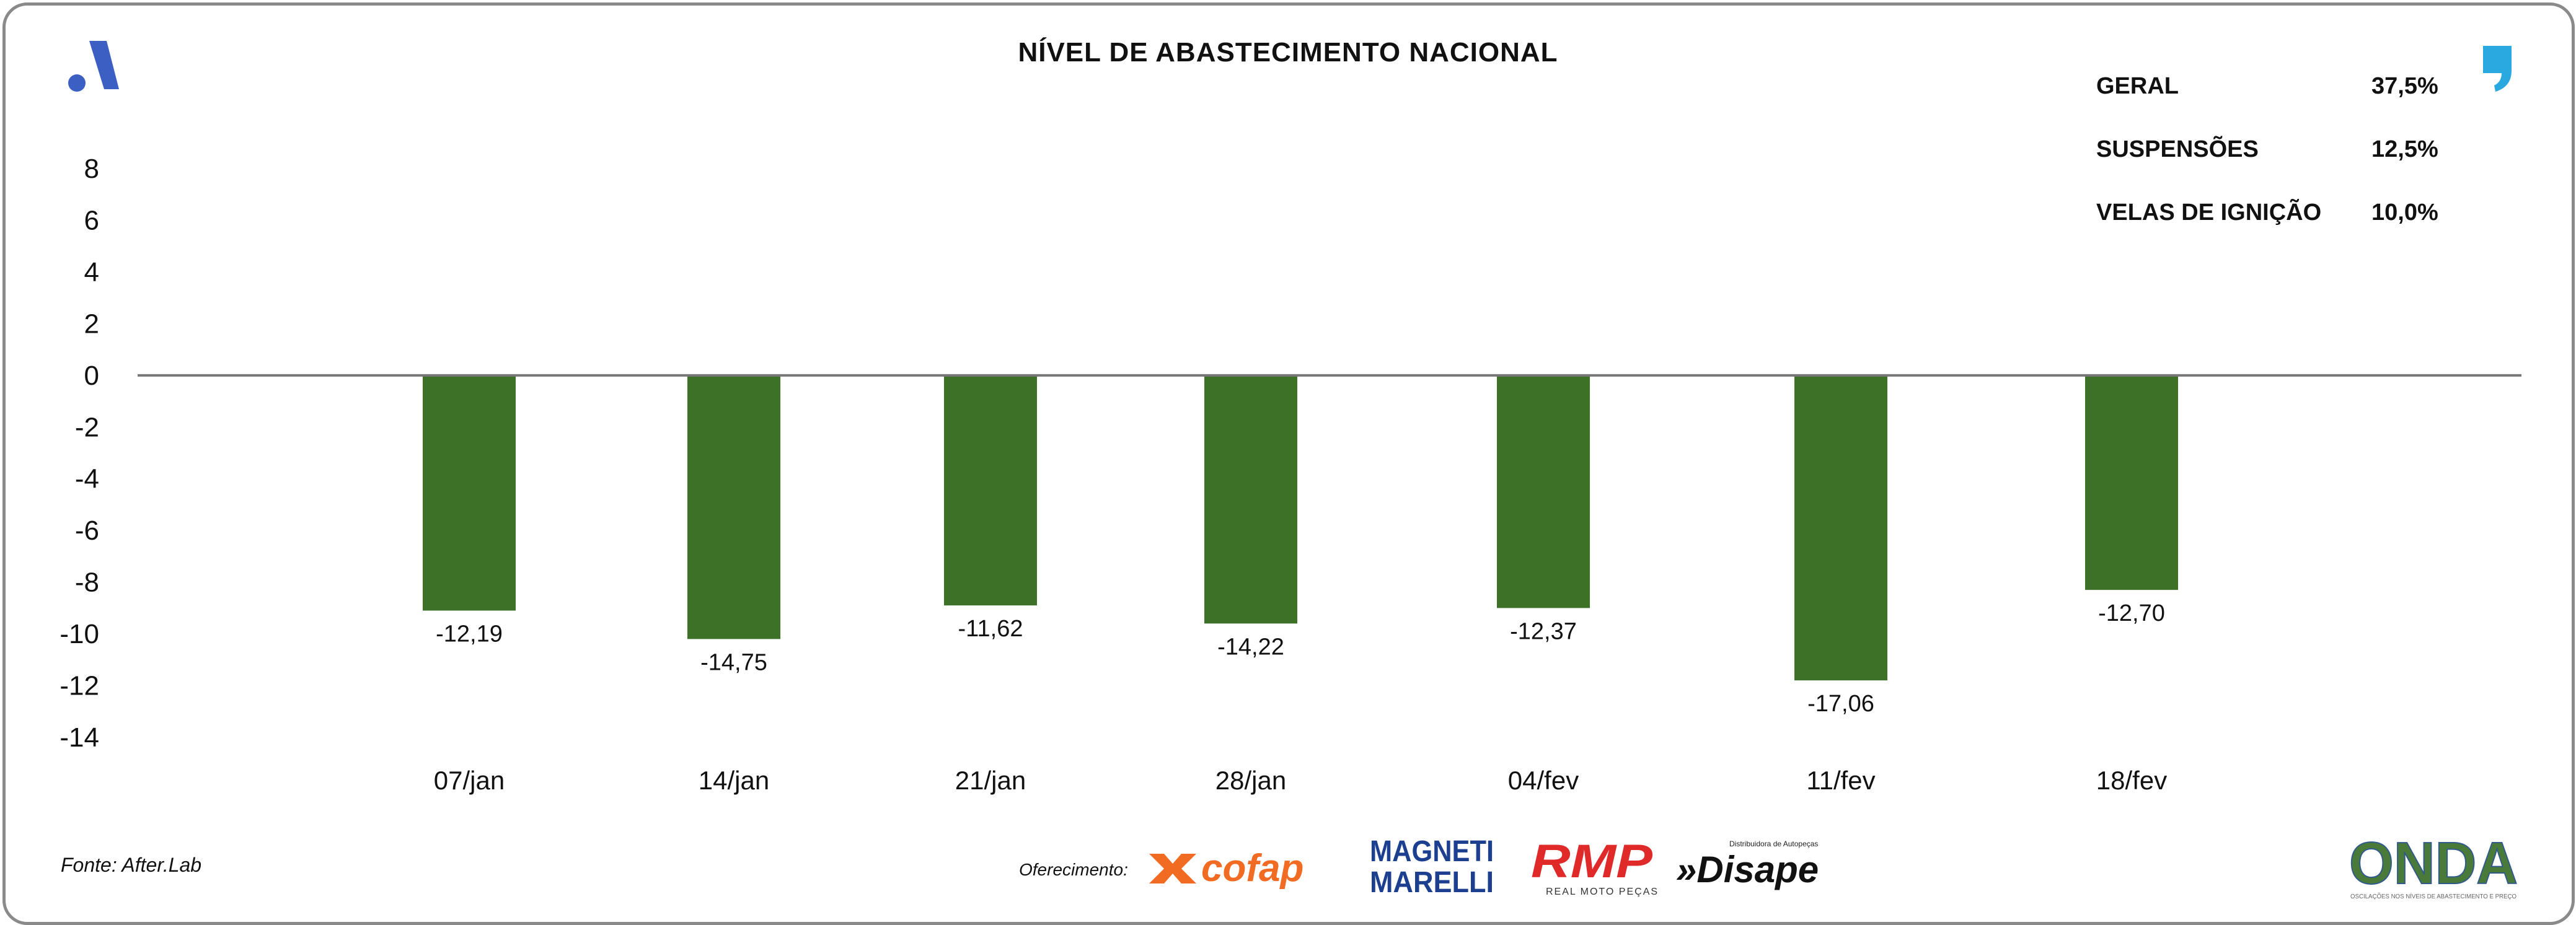  What do you see at coordinates (1250, 780) in the screenshot?
I see `x-tick-label: 28/jan` at bounding box center [1250, 780].